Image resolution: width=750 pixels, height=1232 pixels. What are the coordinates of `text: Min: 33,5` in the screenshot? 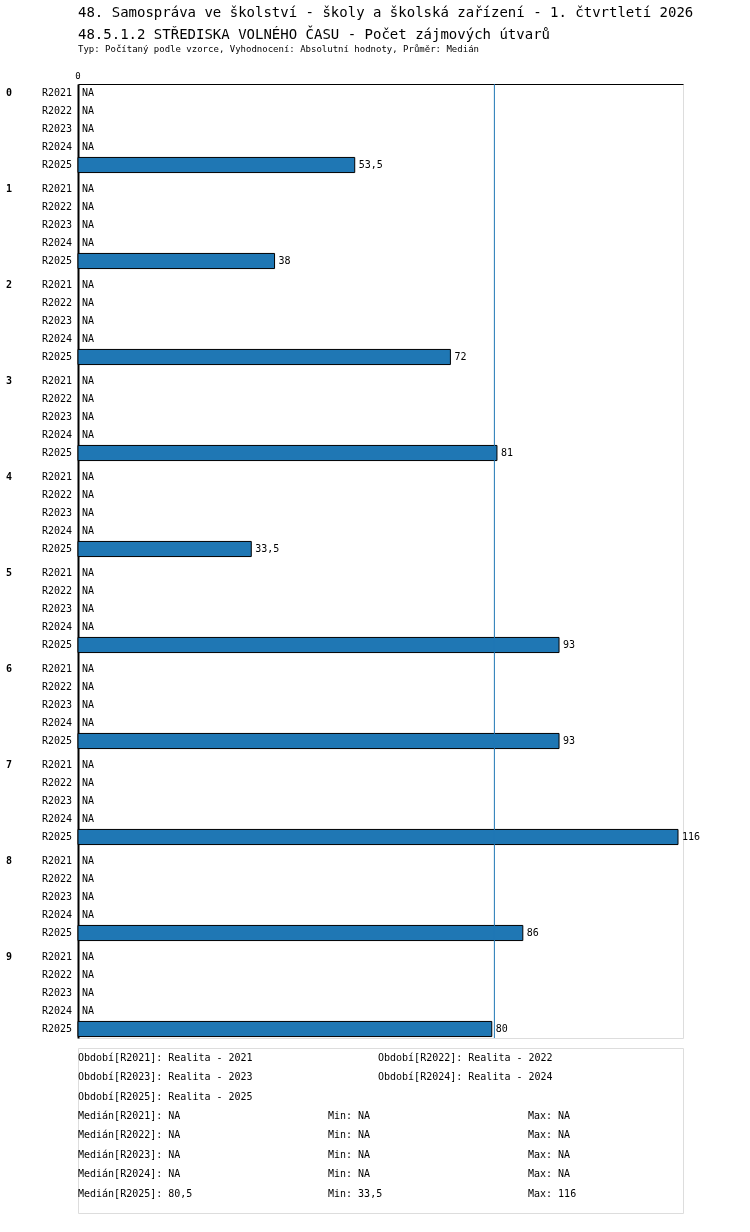 It's located at (355, 1193).